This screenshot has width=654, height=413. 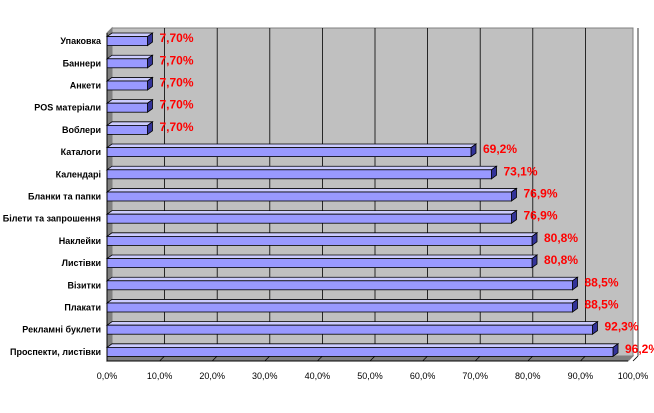 What do you see at coordinates (581, 376) in the screenshot?
I see `x-tick-label: 90,0%` at bounding box center [581, 376].